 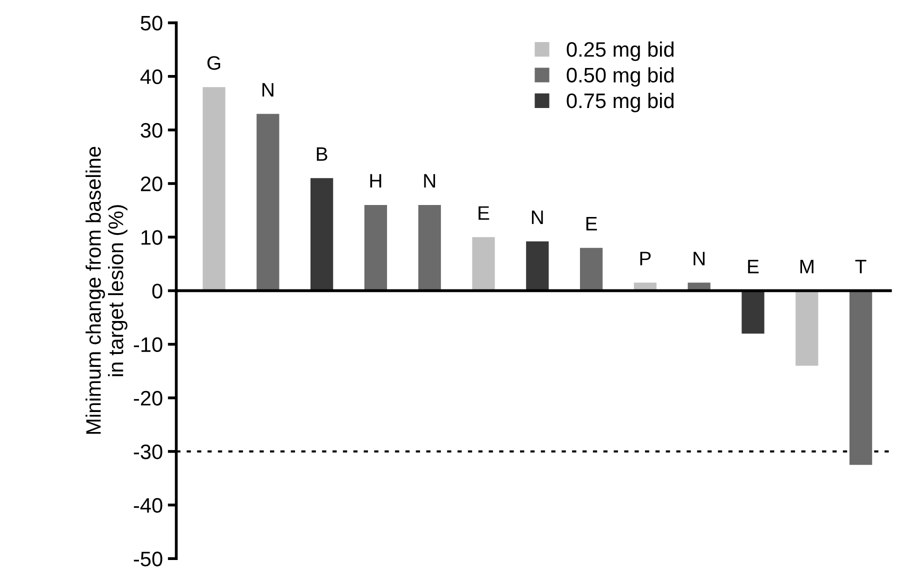 What do you see at coordinates (322, 154) in the screenshot?
I see `x-tick-label: B` at bounding box center [322, 154].